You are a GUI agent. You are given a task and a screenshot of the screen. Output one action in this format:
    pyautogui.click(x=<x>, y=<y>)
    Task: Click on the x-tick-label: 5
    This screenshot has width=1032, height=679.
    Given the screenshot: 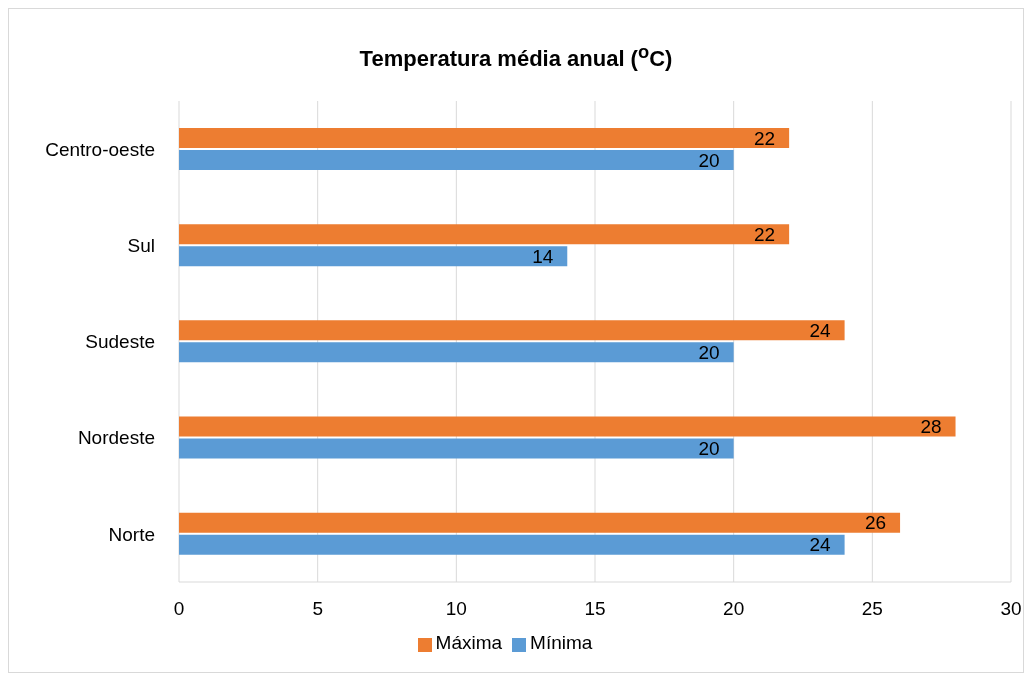 What is the action you would take?
    pyautogui.click(x=317, y=609)
    